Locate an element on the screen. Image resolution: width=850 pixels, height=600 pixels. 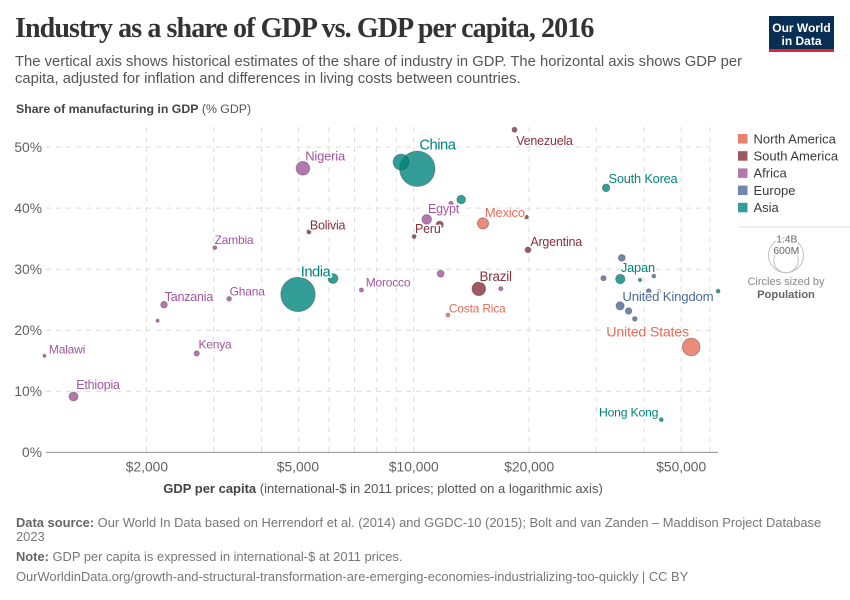
svg-text: Japan is located at coordinates (638, 267).